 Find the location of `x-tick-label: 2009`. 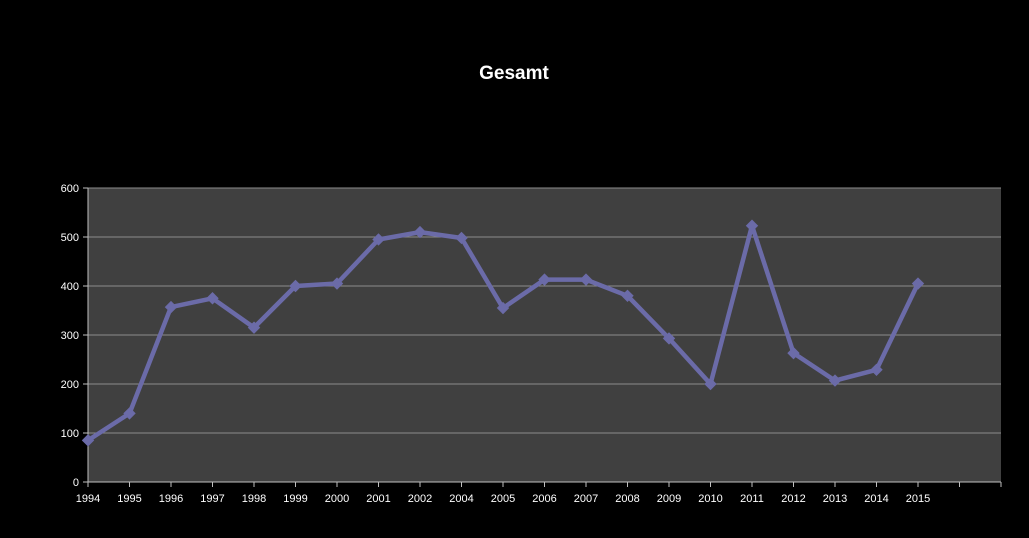

x-tick-label: 2009 is located at coordinates (669, 499).